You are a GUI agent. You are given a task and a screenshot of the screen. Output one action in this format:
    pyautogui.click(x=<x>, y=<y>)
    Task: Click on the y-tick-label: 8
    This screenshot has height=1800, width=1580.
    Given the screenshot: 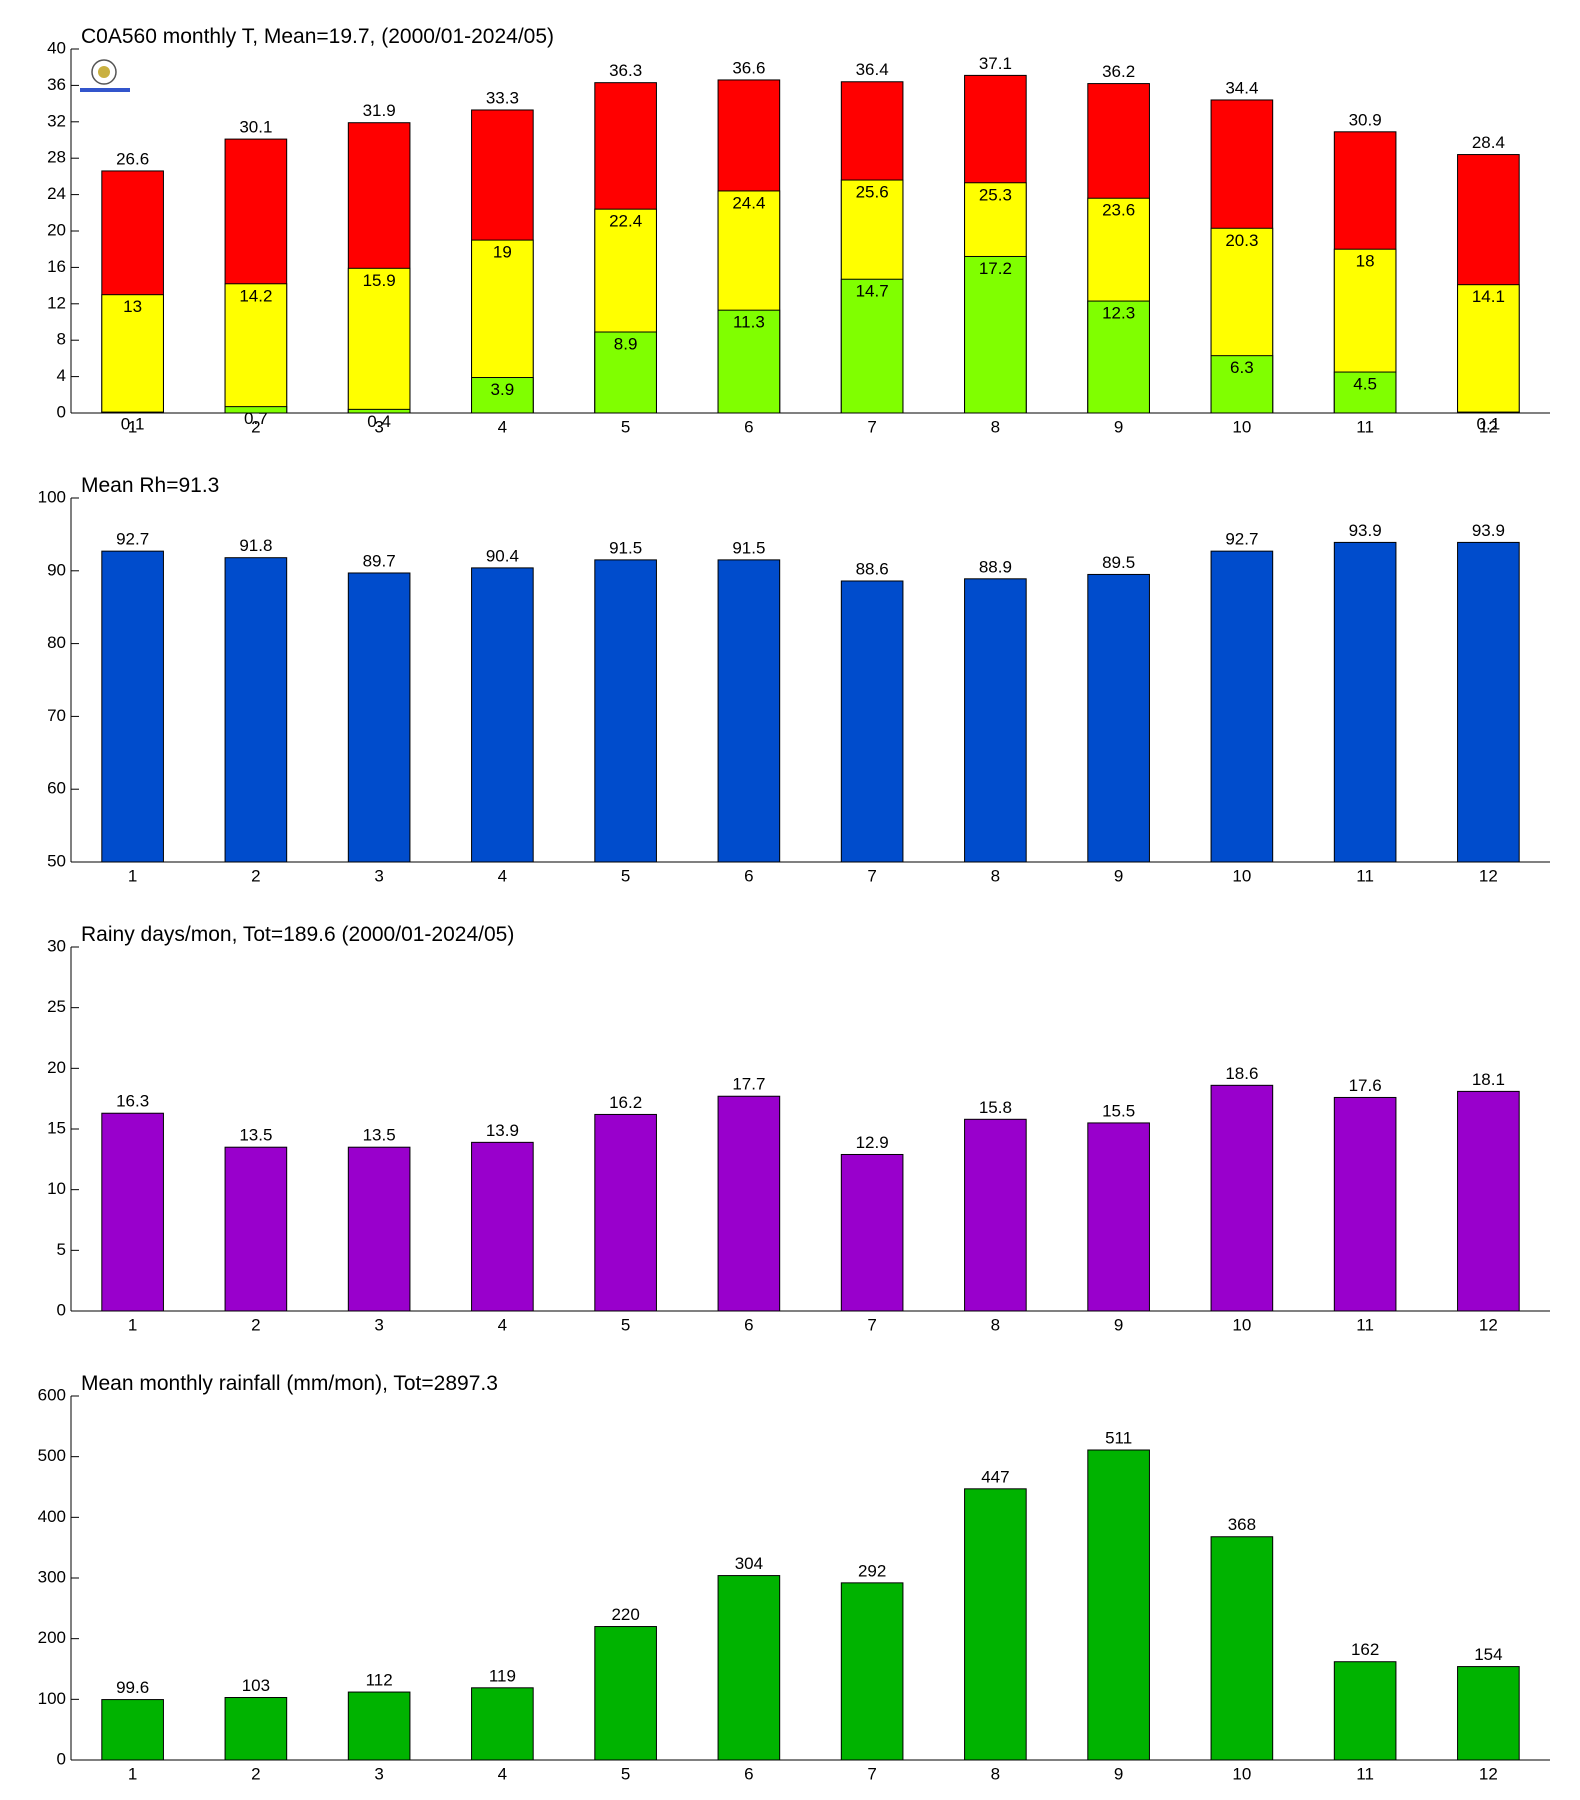 What is the action you would take?
    pyautogui.click(x=61, y=339)
    